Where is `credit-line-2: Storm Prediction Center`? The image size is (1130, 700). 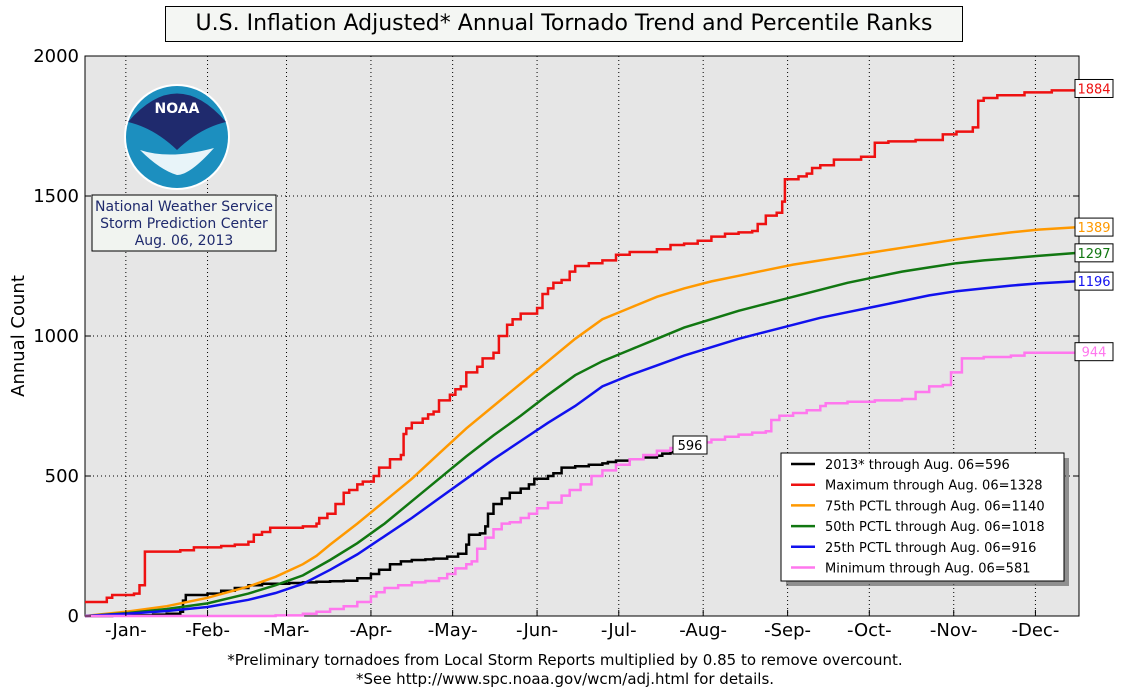
credit-line-2: Storm Prediction Center is located at coordinates (184, 224).